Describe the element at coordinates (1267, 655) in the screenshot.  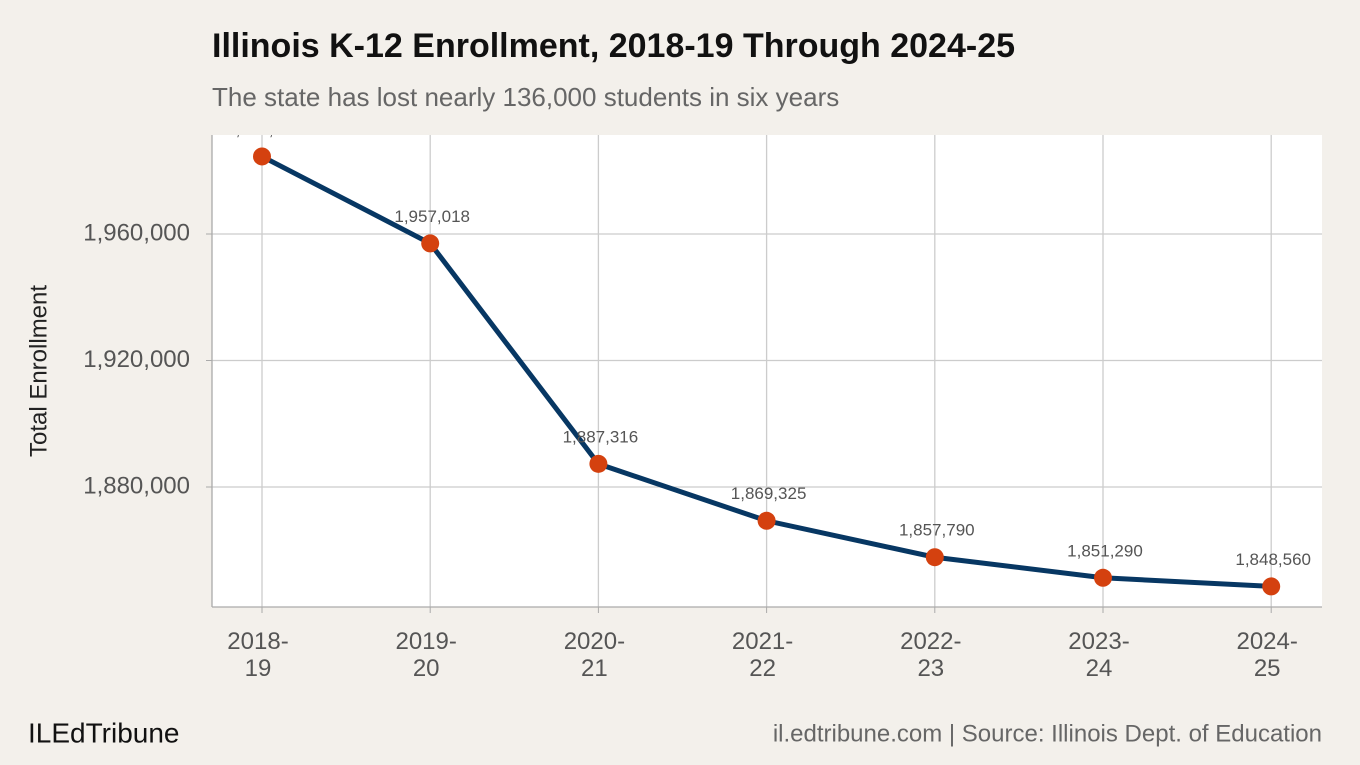
I see `x-tick-label: 2024-25` at that location.